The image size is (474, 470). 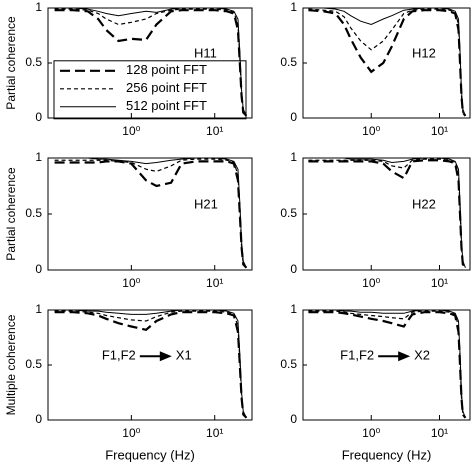 I want to click on annotation-target: X2, so click(x=422, y=355).